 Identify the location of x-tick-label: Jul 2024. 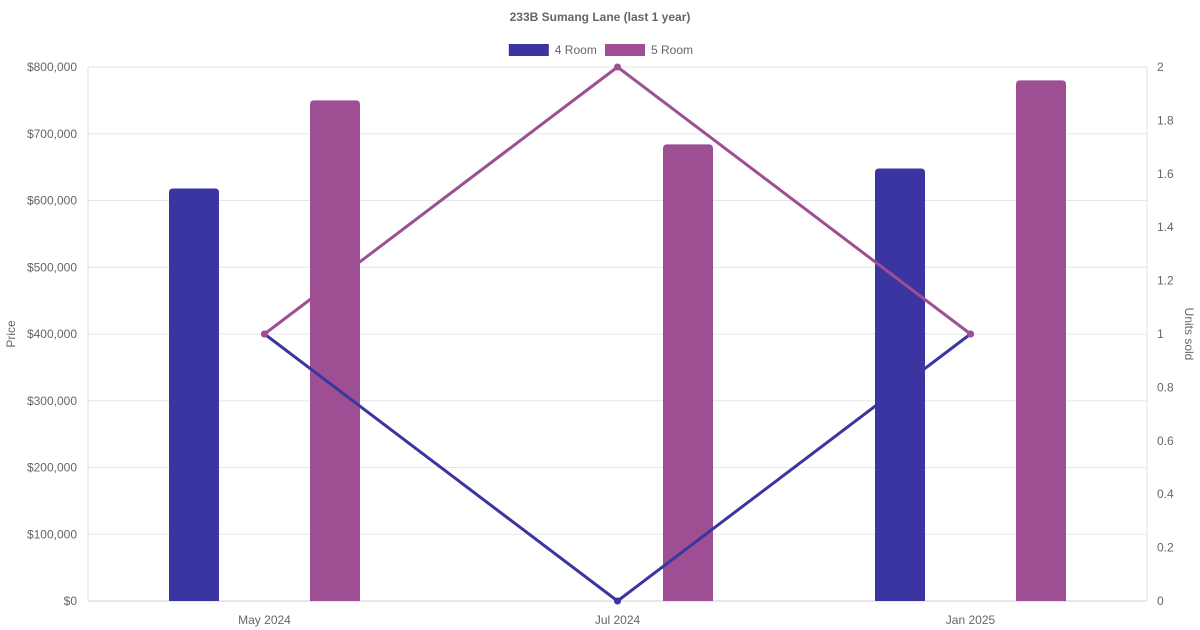
(618, 620).